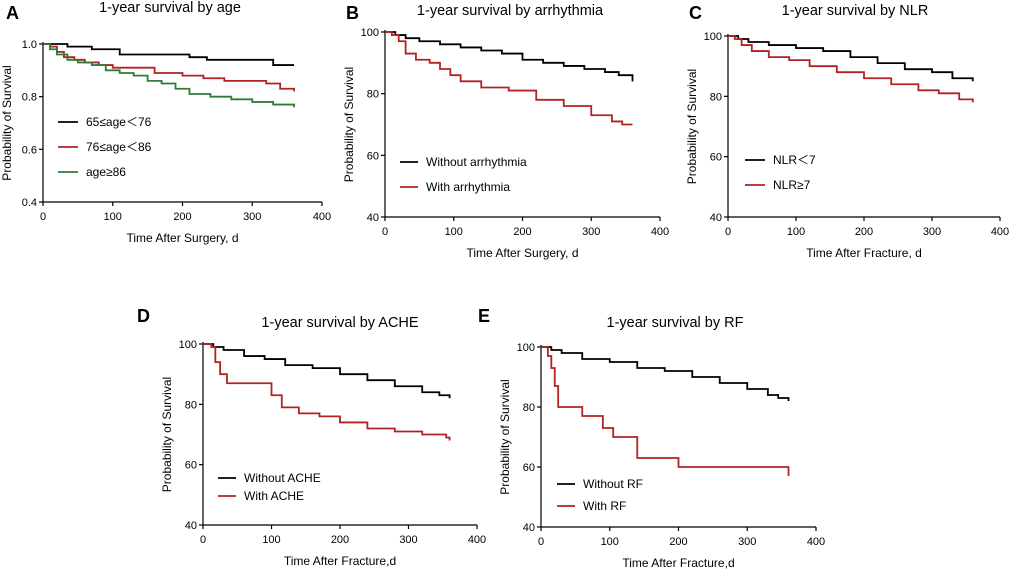  What do you see at coordinates (794, 160) in the screenshot?
I see `legend-label: NLR＜7` at bounding box center [794, 160].